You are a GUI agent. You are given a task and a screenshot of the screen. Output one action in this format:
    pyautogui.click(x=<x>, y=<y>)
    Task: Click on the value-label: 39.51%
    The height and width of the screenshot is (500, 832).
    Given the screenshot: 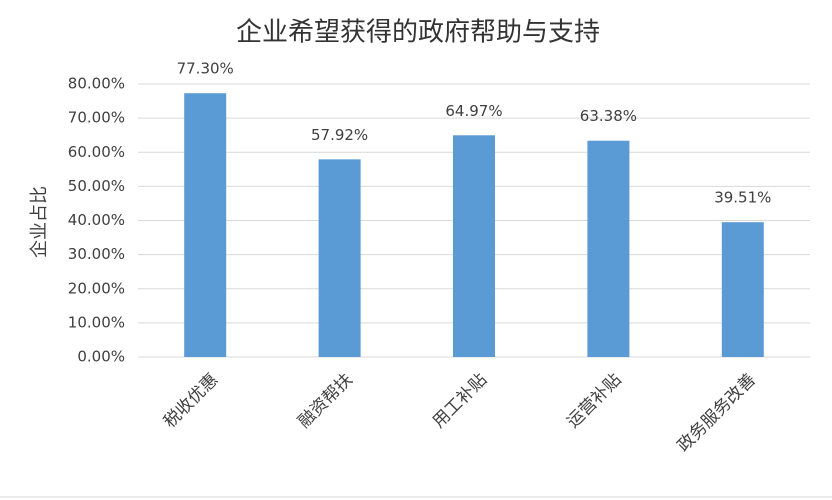 What is the action you would take?
    pyautogui.click(x=742, y=198)
    